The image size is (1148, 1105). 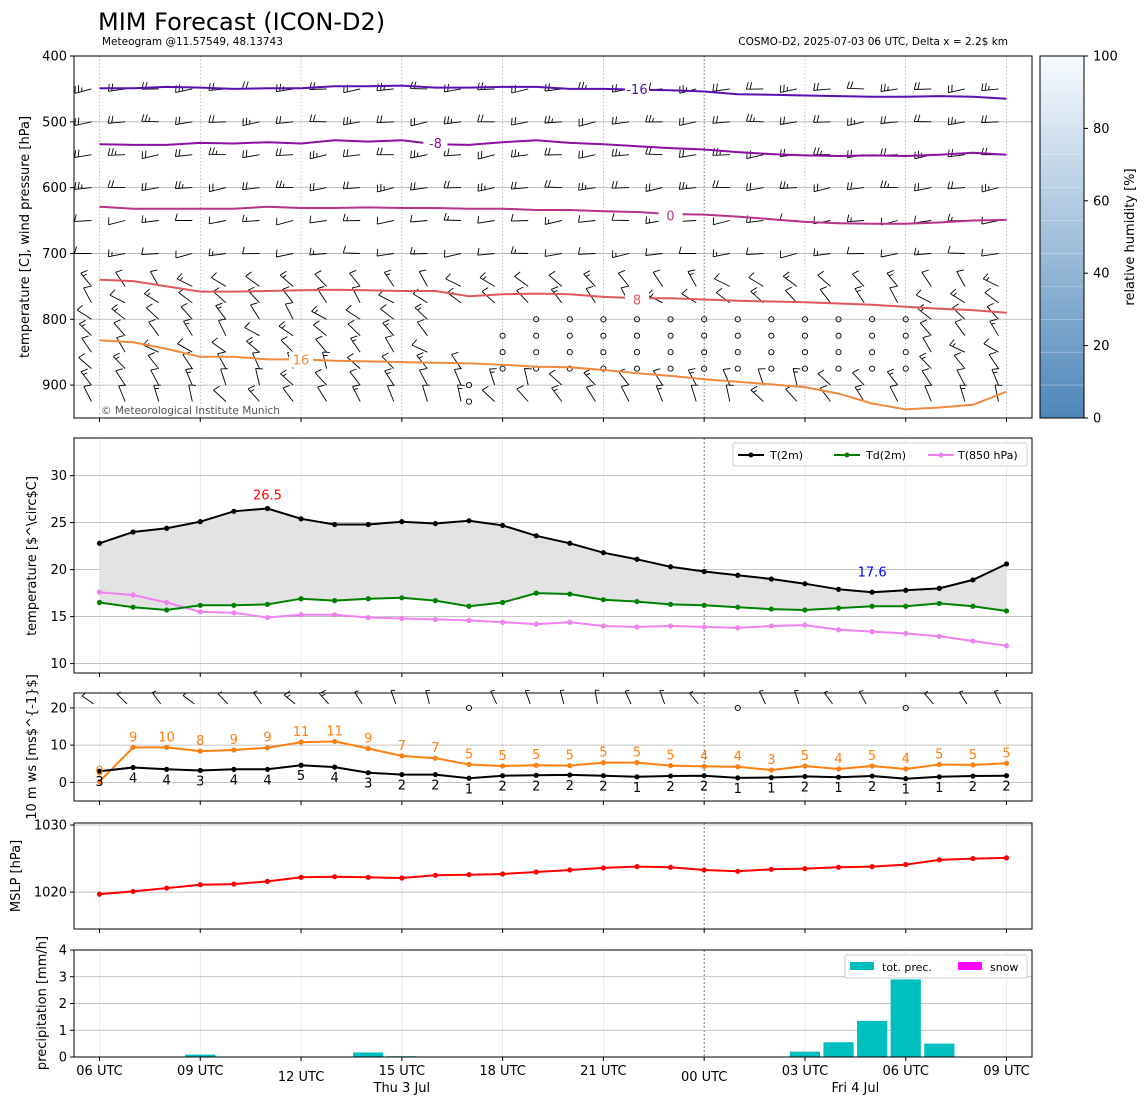 I want to click on gust-label: 4, so click(x=906, y=759).